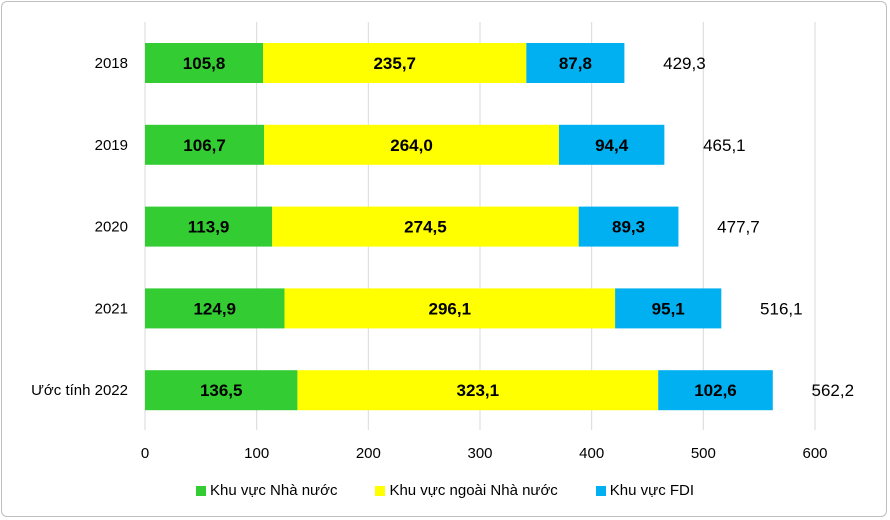 The image size is (890, 520). What do you see at coordinates (368, 453) in the screenshot?
I see `x-tick-label: 200` at bounding box center [368, 453].